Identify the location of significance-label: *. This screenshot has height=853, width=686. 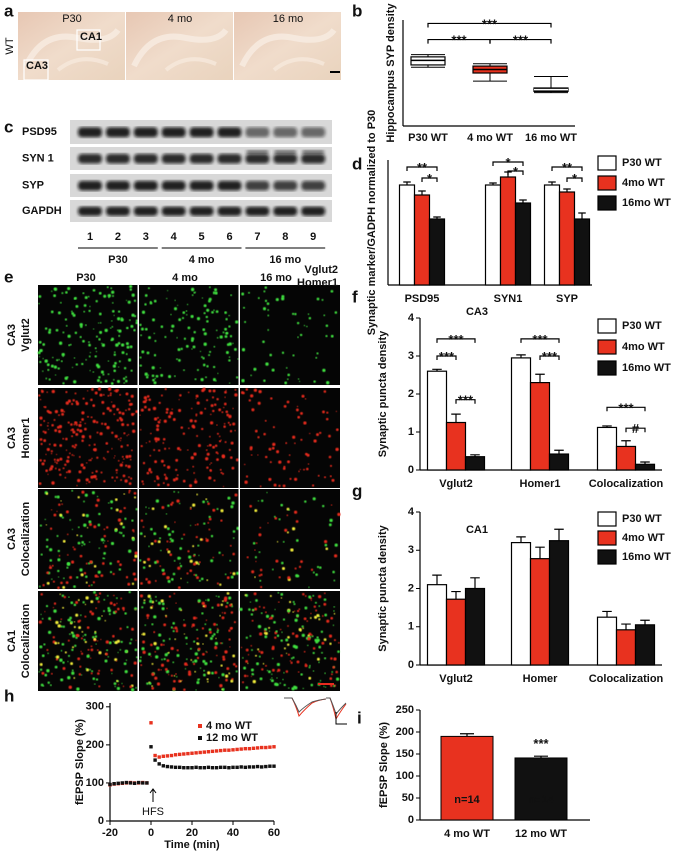
(516, 171).